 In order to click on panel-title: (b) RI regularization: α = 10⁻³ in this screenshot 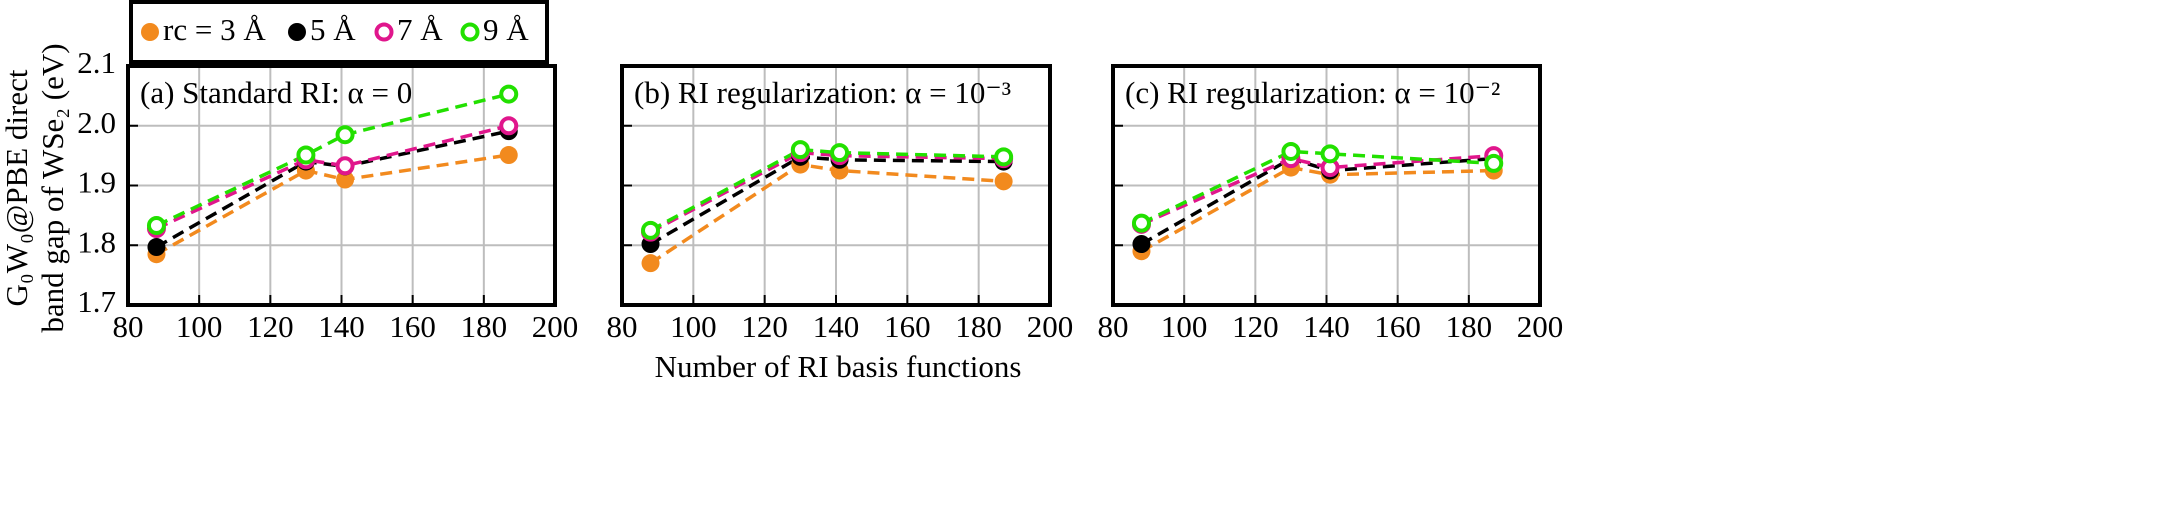, I will do `click(822, 92)`.